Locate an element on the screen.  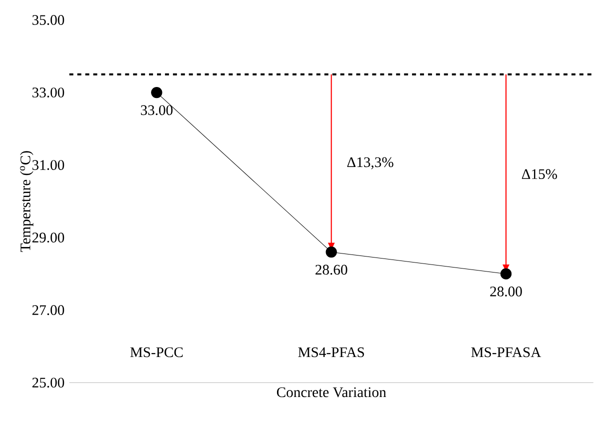
y-tick-label: 33.00 is located at coordinates (48, 93).